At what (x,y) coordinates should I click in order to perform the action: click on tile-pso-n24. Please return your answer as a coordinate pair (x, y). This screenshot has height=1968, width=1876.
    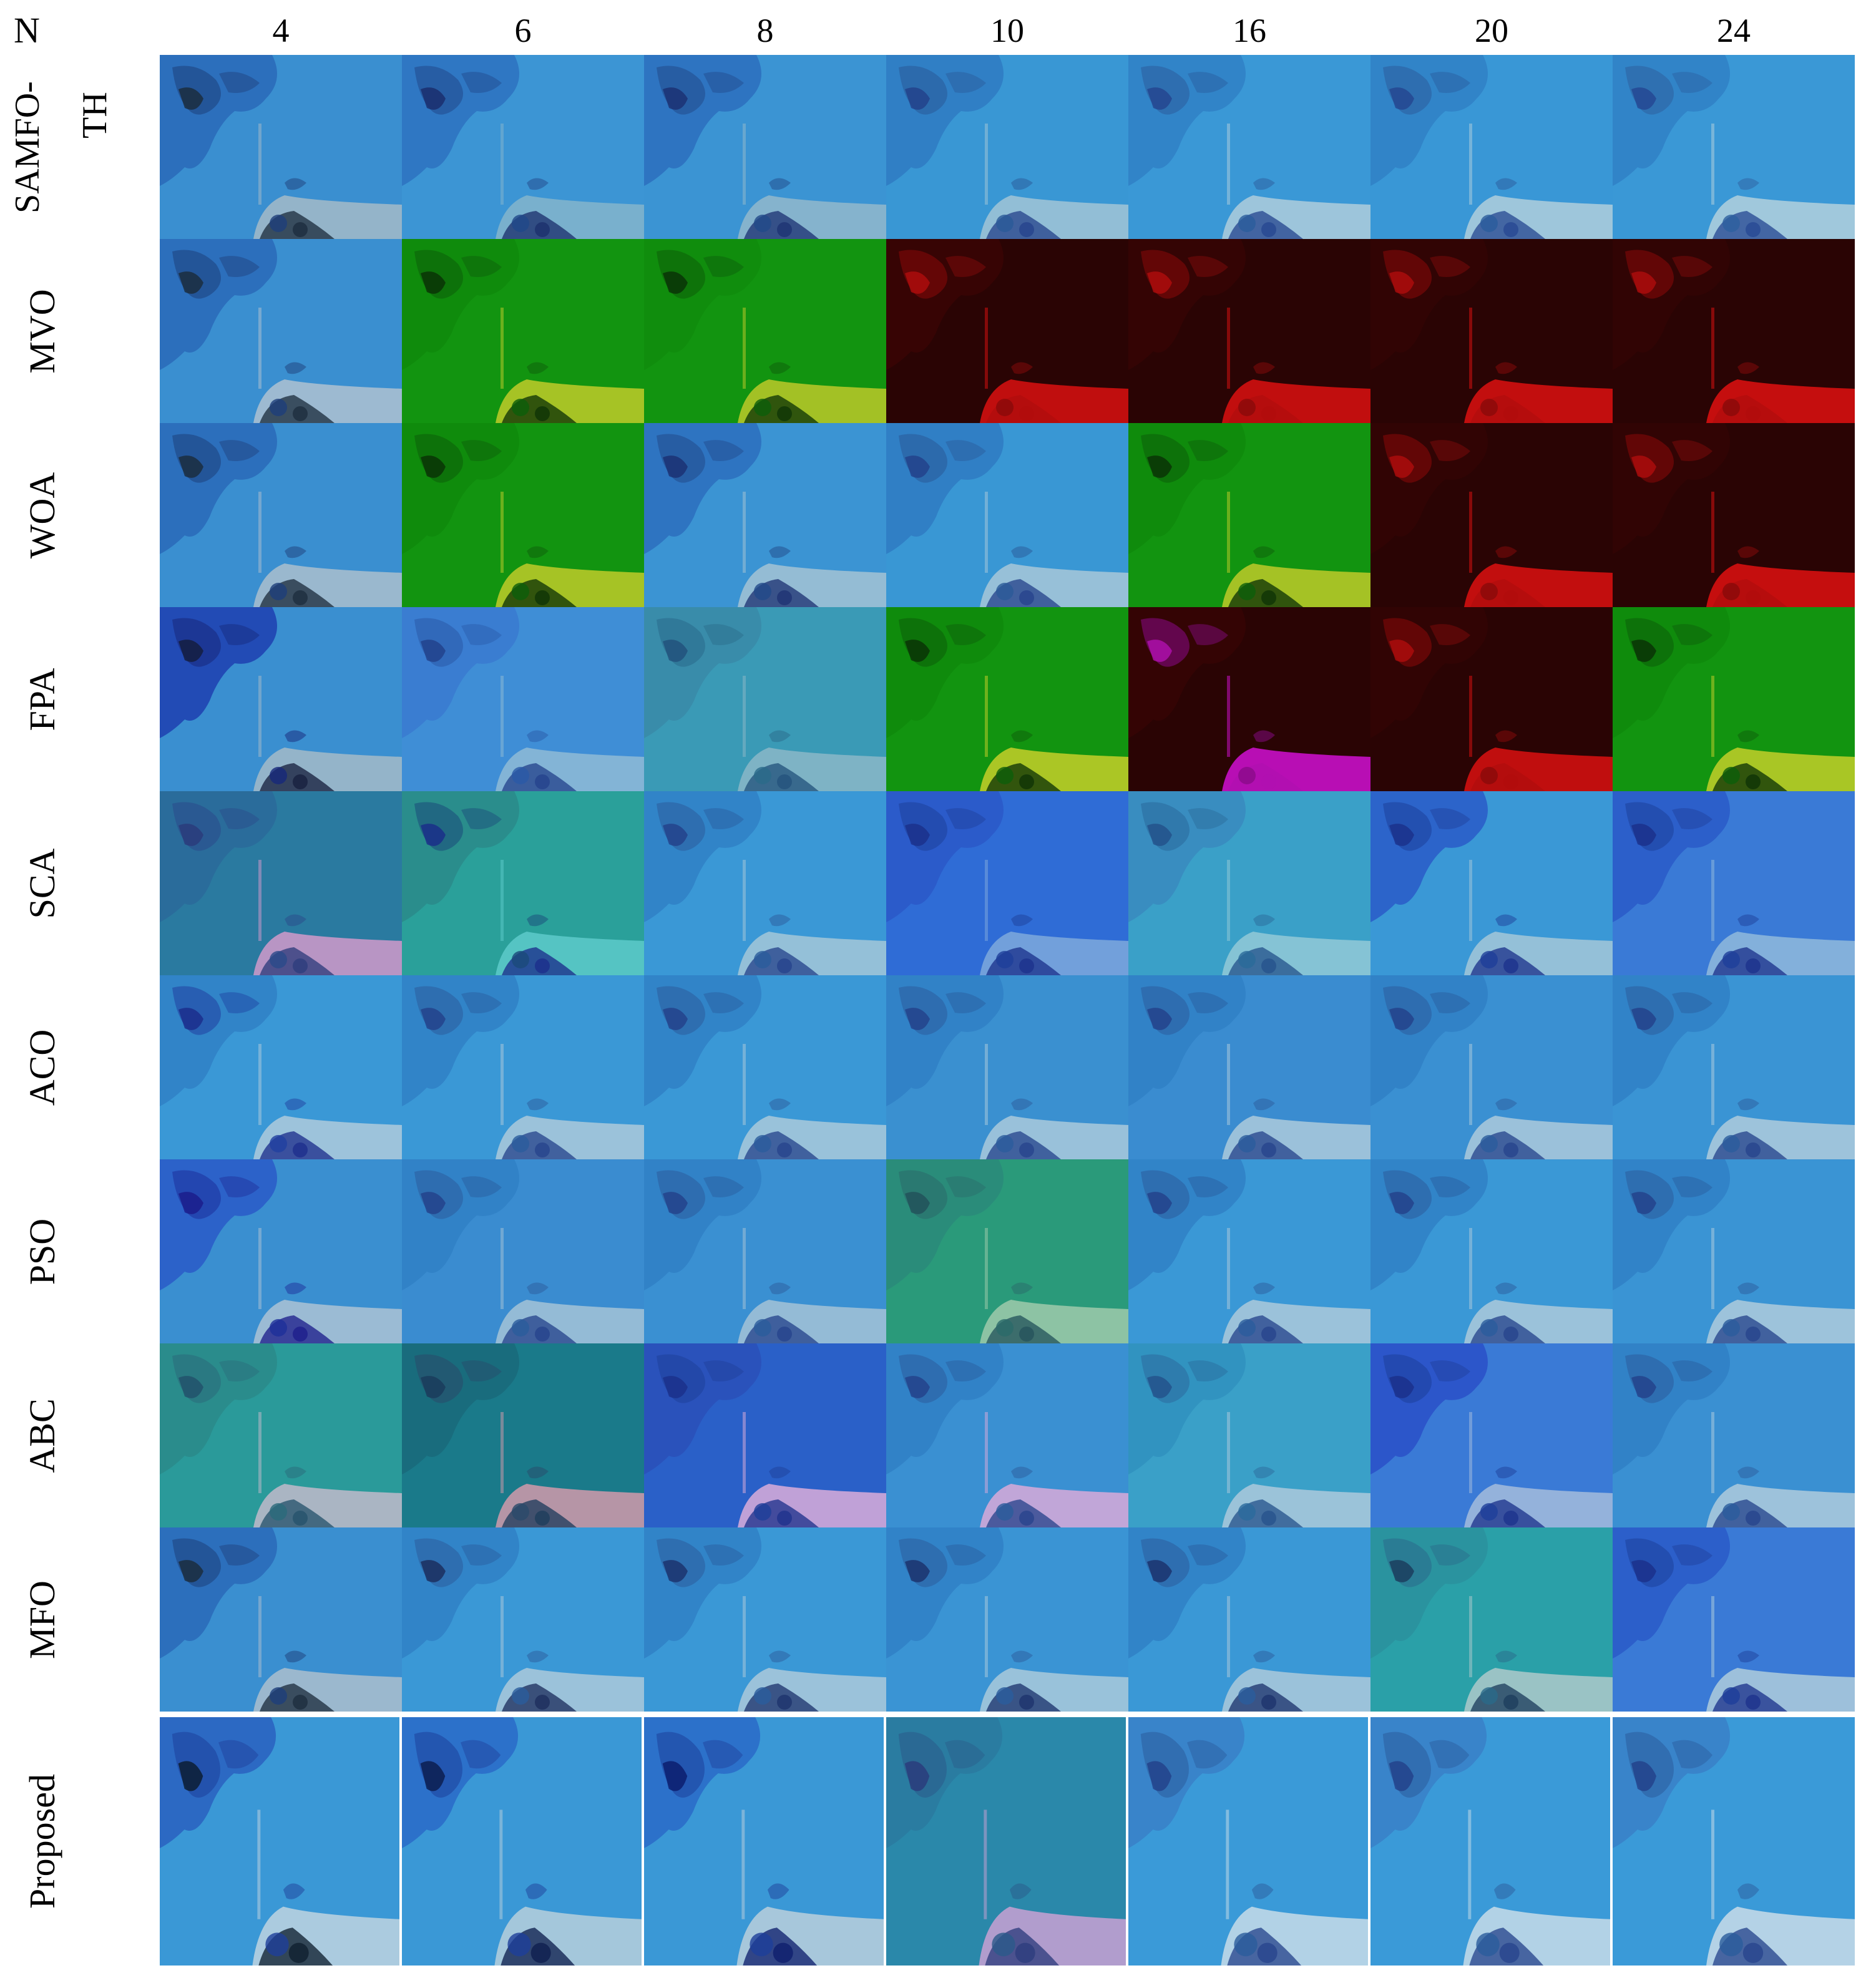
    Looking at the image, I should click on (1734, 1251).